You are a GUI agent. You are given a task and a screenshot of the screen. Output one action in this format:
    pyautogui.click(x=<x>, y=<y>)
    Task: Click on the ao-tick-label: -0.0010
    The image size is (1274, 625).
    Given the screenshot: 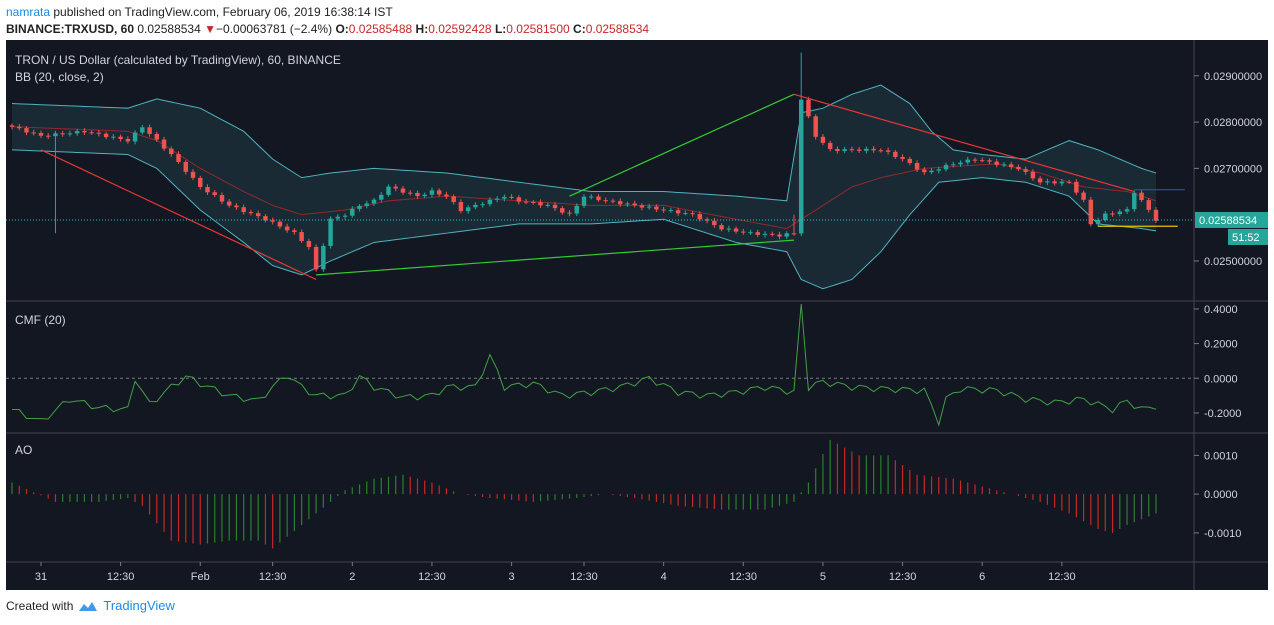 What is the action you would take?
    pyautogui.click(x=1222, y=534)
    